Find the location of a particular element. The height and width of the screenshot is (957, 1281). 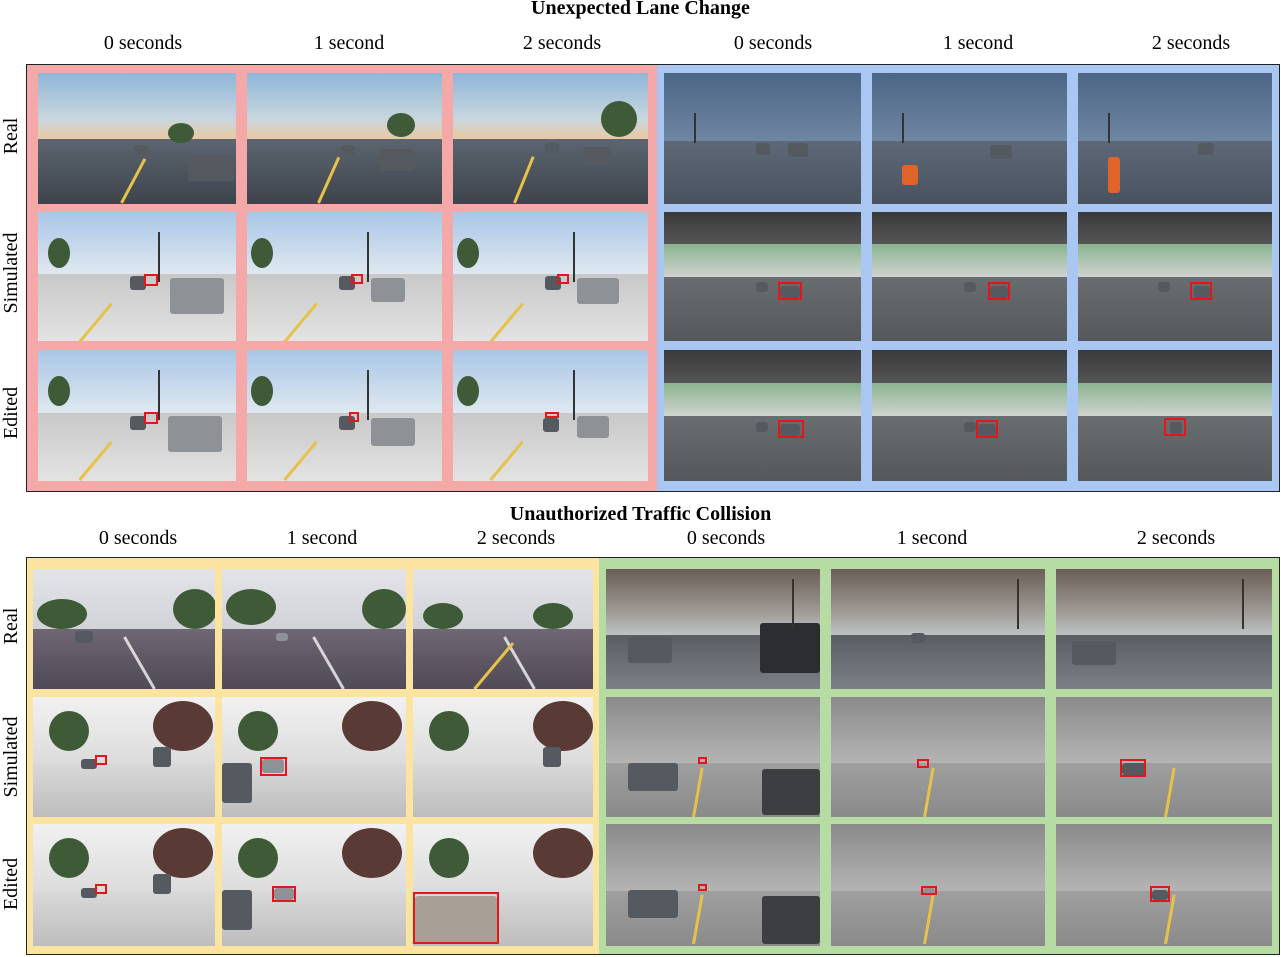

row-label-simulated-1: Simulated is located at coordinates (11, 273).